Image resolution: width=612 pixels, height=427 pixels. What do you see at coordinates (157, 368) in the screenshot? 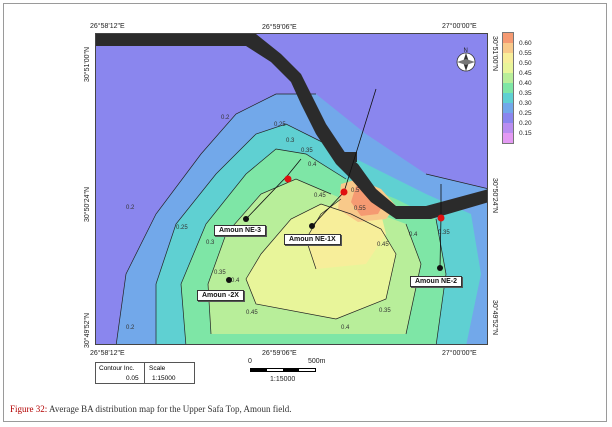
I see `scale-label: Scale` at bounding box center [157, 368].